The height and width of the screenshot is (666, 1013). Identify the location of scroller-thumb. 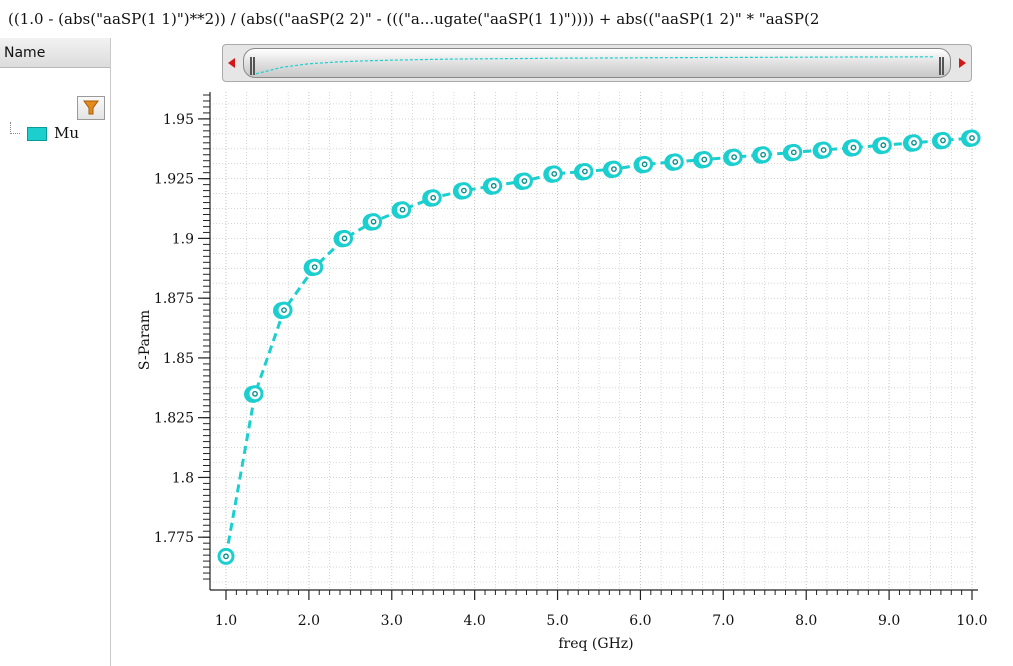
(597, 63).